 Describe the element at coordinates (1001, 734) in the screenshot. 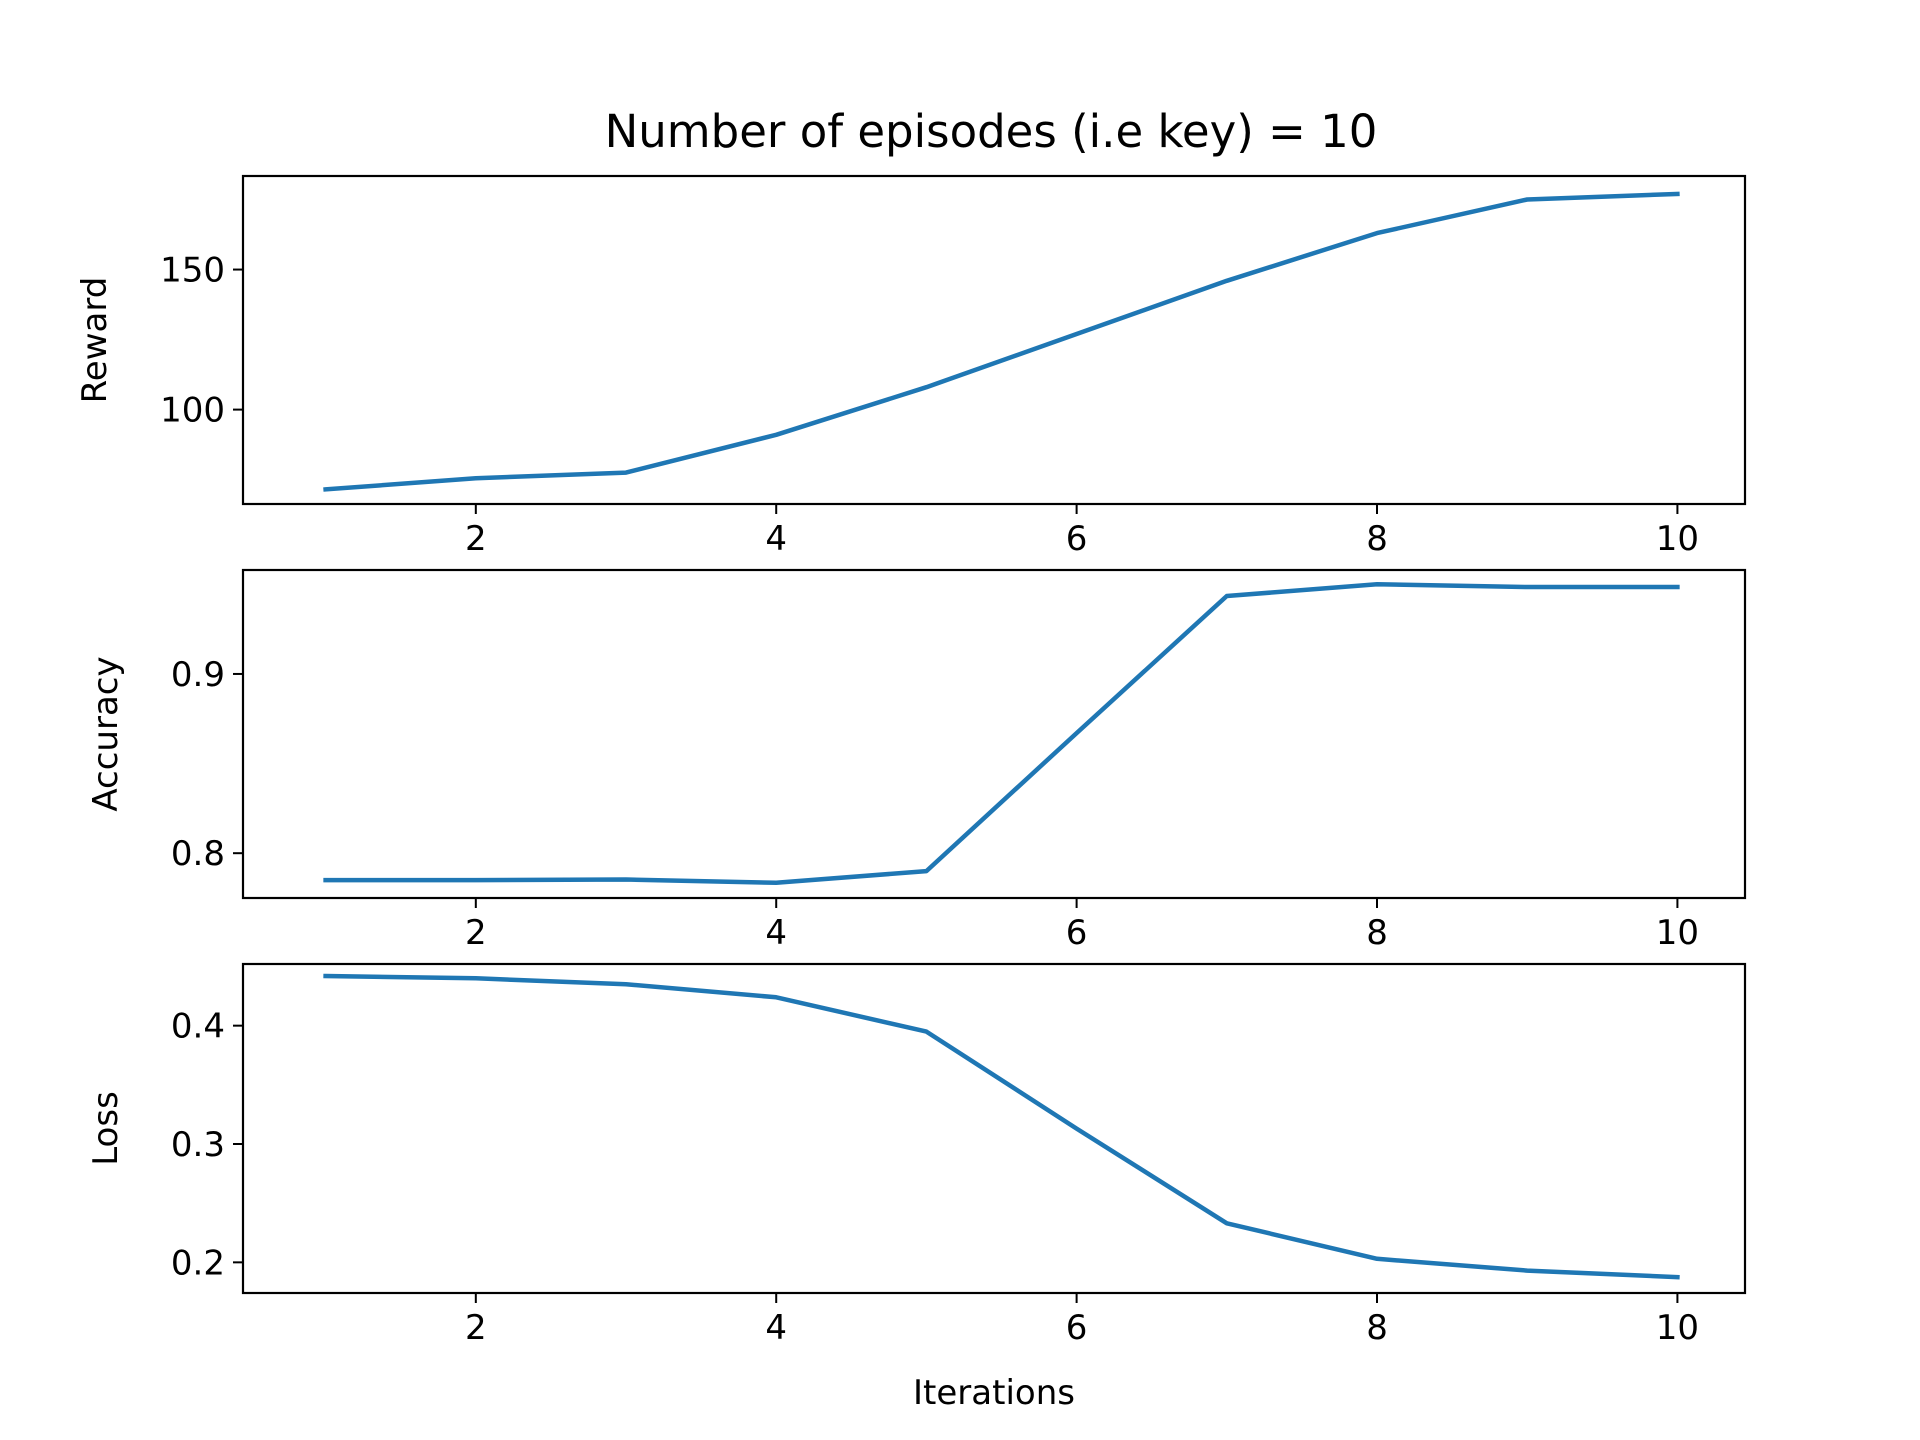

I see `accuracy-line` at that location.